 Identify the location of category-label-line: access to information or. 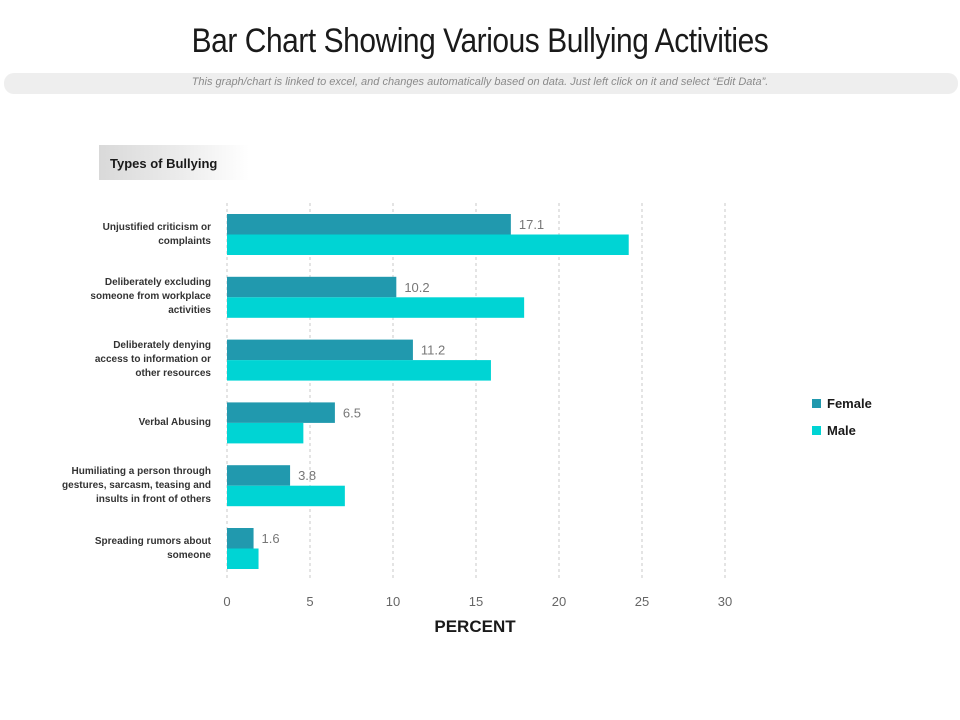
(152, 360).